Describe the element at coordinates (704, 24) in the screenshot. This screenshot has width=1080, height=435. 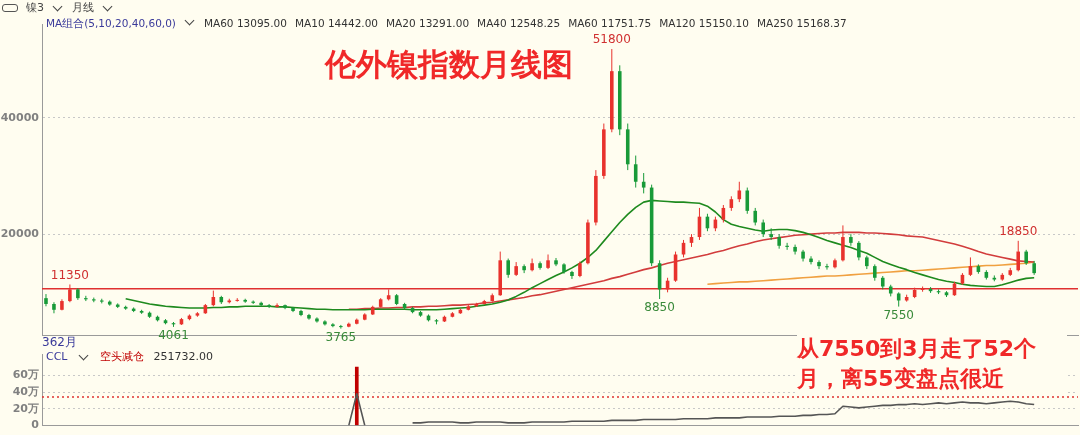
I see `annotation: MA120 15150.10` at that location.